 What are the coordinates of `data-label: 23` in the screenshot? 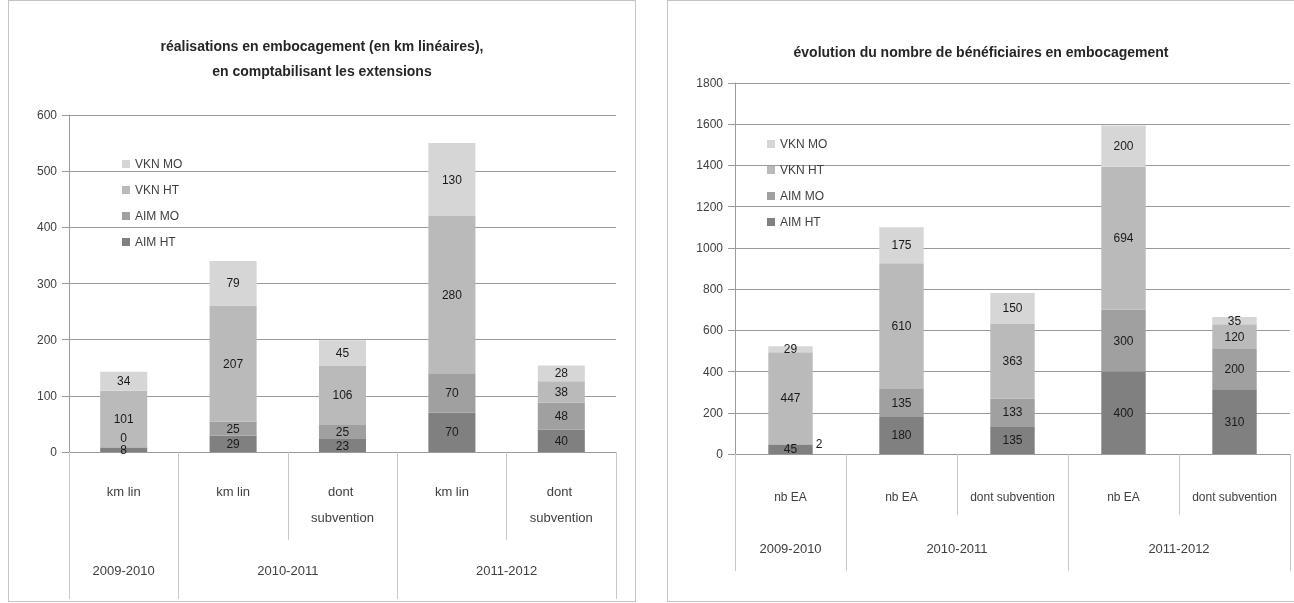 It's located at (342, 445).